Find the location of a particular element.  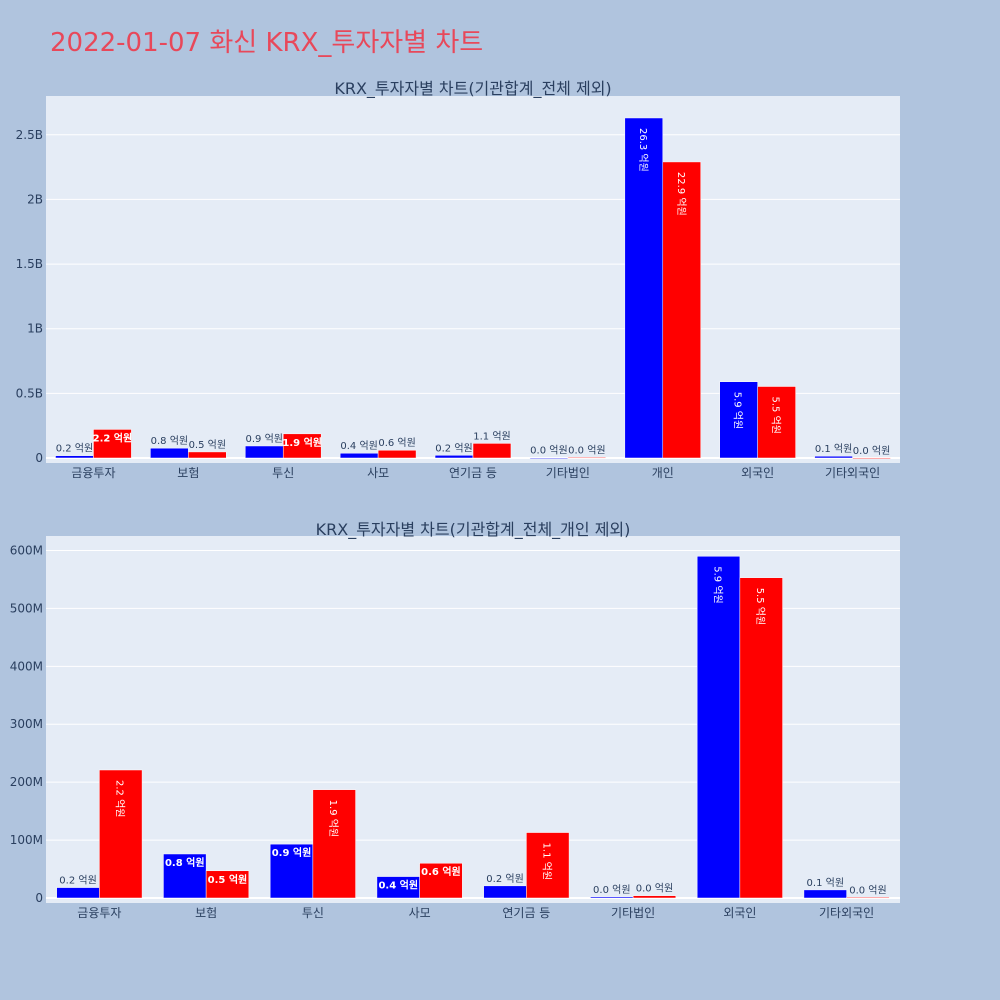

y-tick-label: 1.5B is located at coordinates (29, 264).